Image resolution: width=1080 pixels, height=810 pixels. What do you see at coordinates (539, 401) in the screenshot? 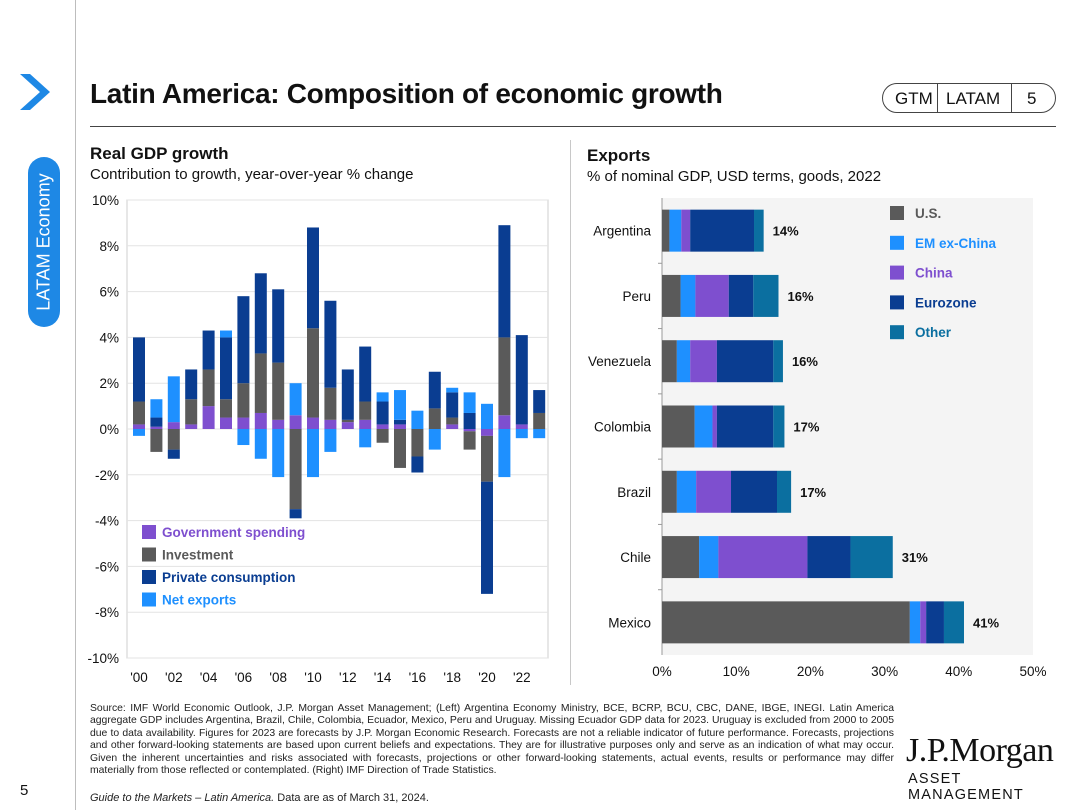
I see `bar-private-consumption-2023` at bounding box center [539, 401].